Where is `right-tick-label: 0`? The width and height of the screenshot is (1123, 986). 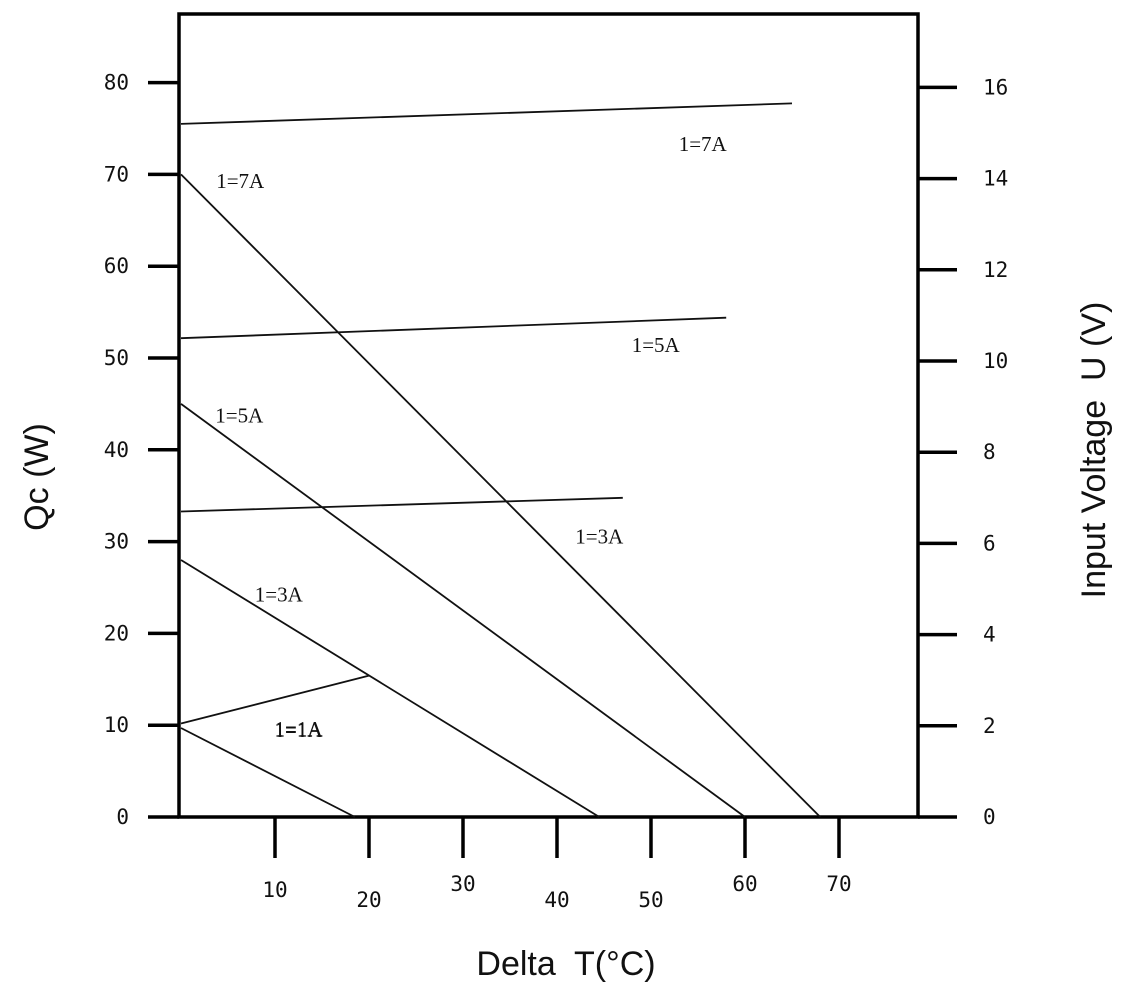
right-tick-label: 0 is located at coordinates (989, 817).